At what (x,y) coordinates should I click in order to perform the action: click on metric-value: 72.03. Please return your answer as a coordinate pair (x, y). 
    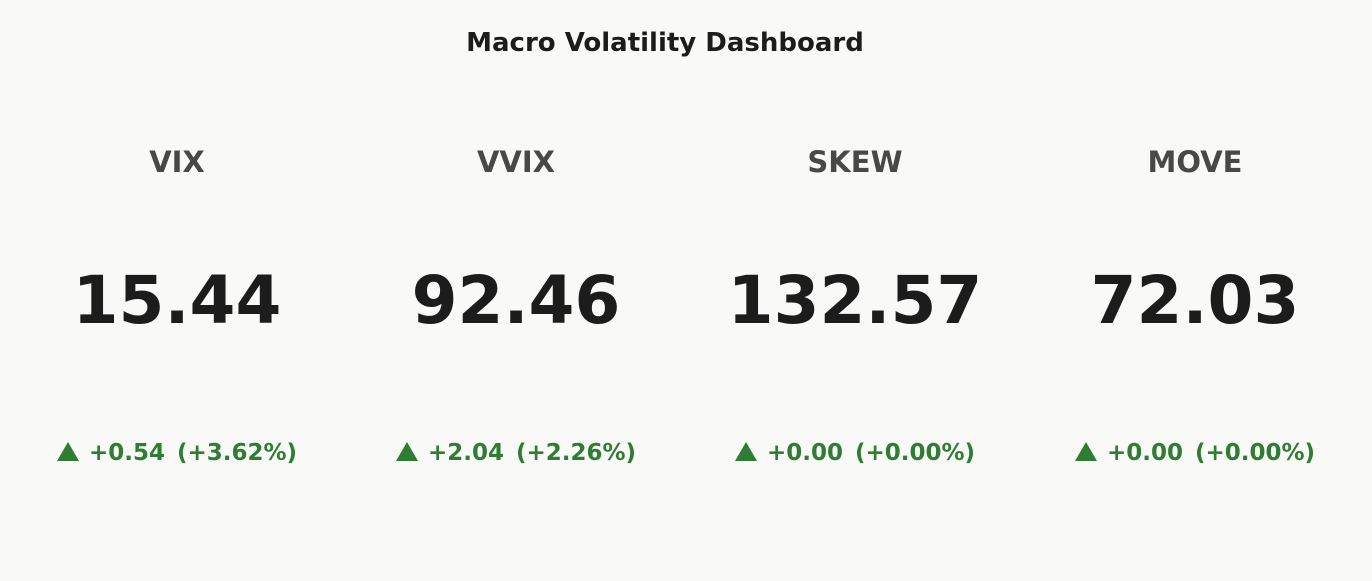
    Looking at the image, I should click on (1195, 300).